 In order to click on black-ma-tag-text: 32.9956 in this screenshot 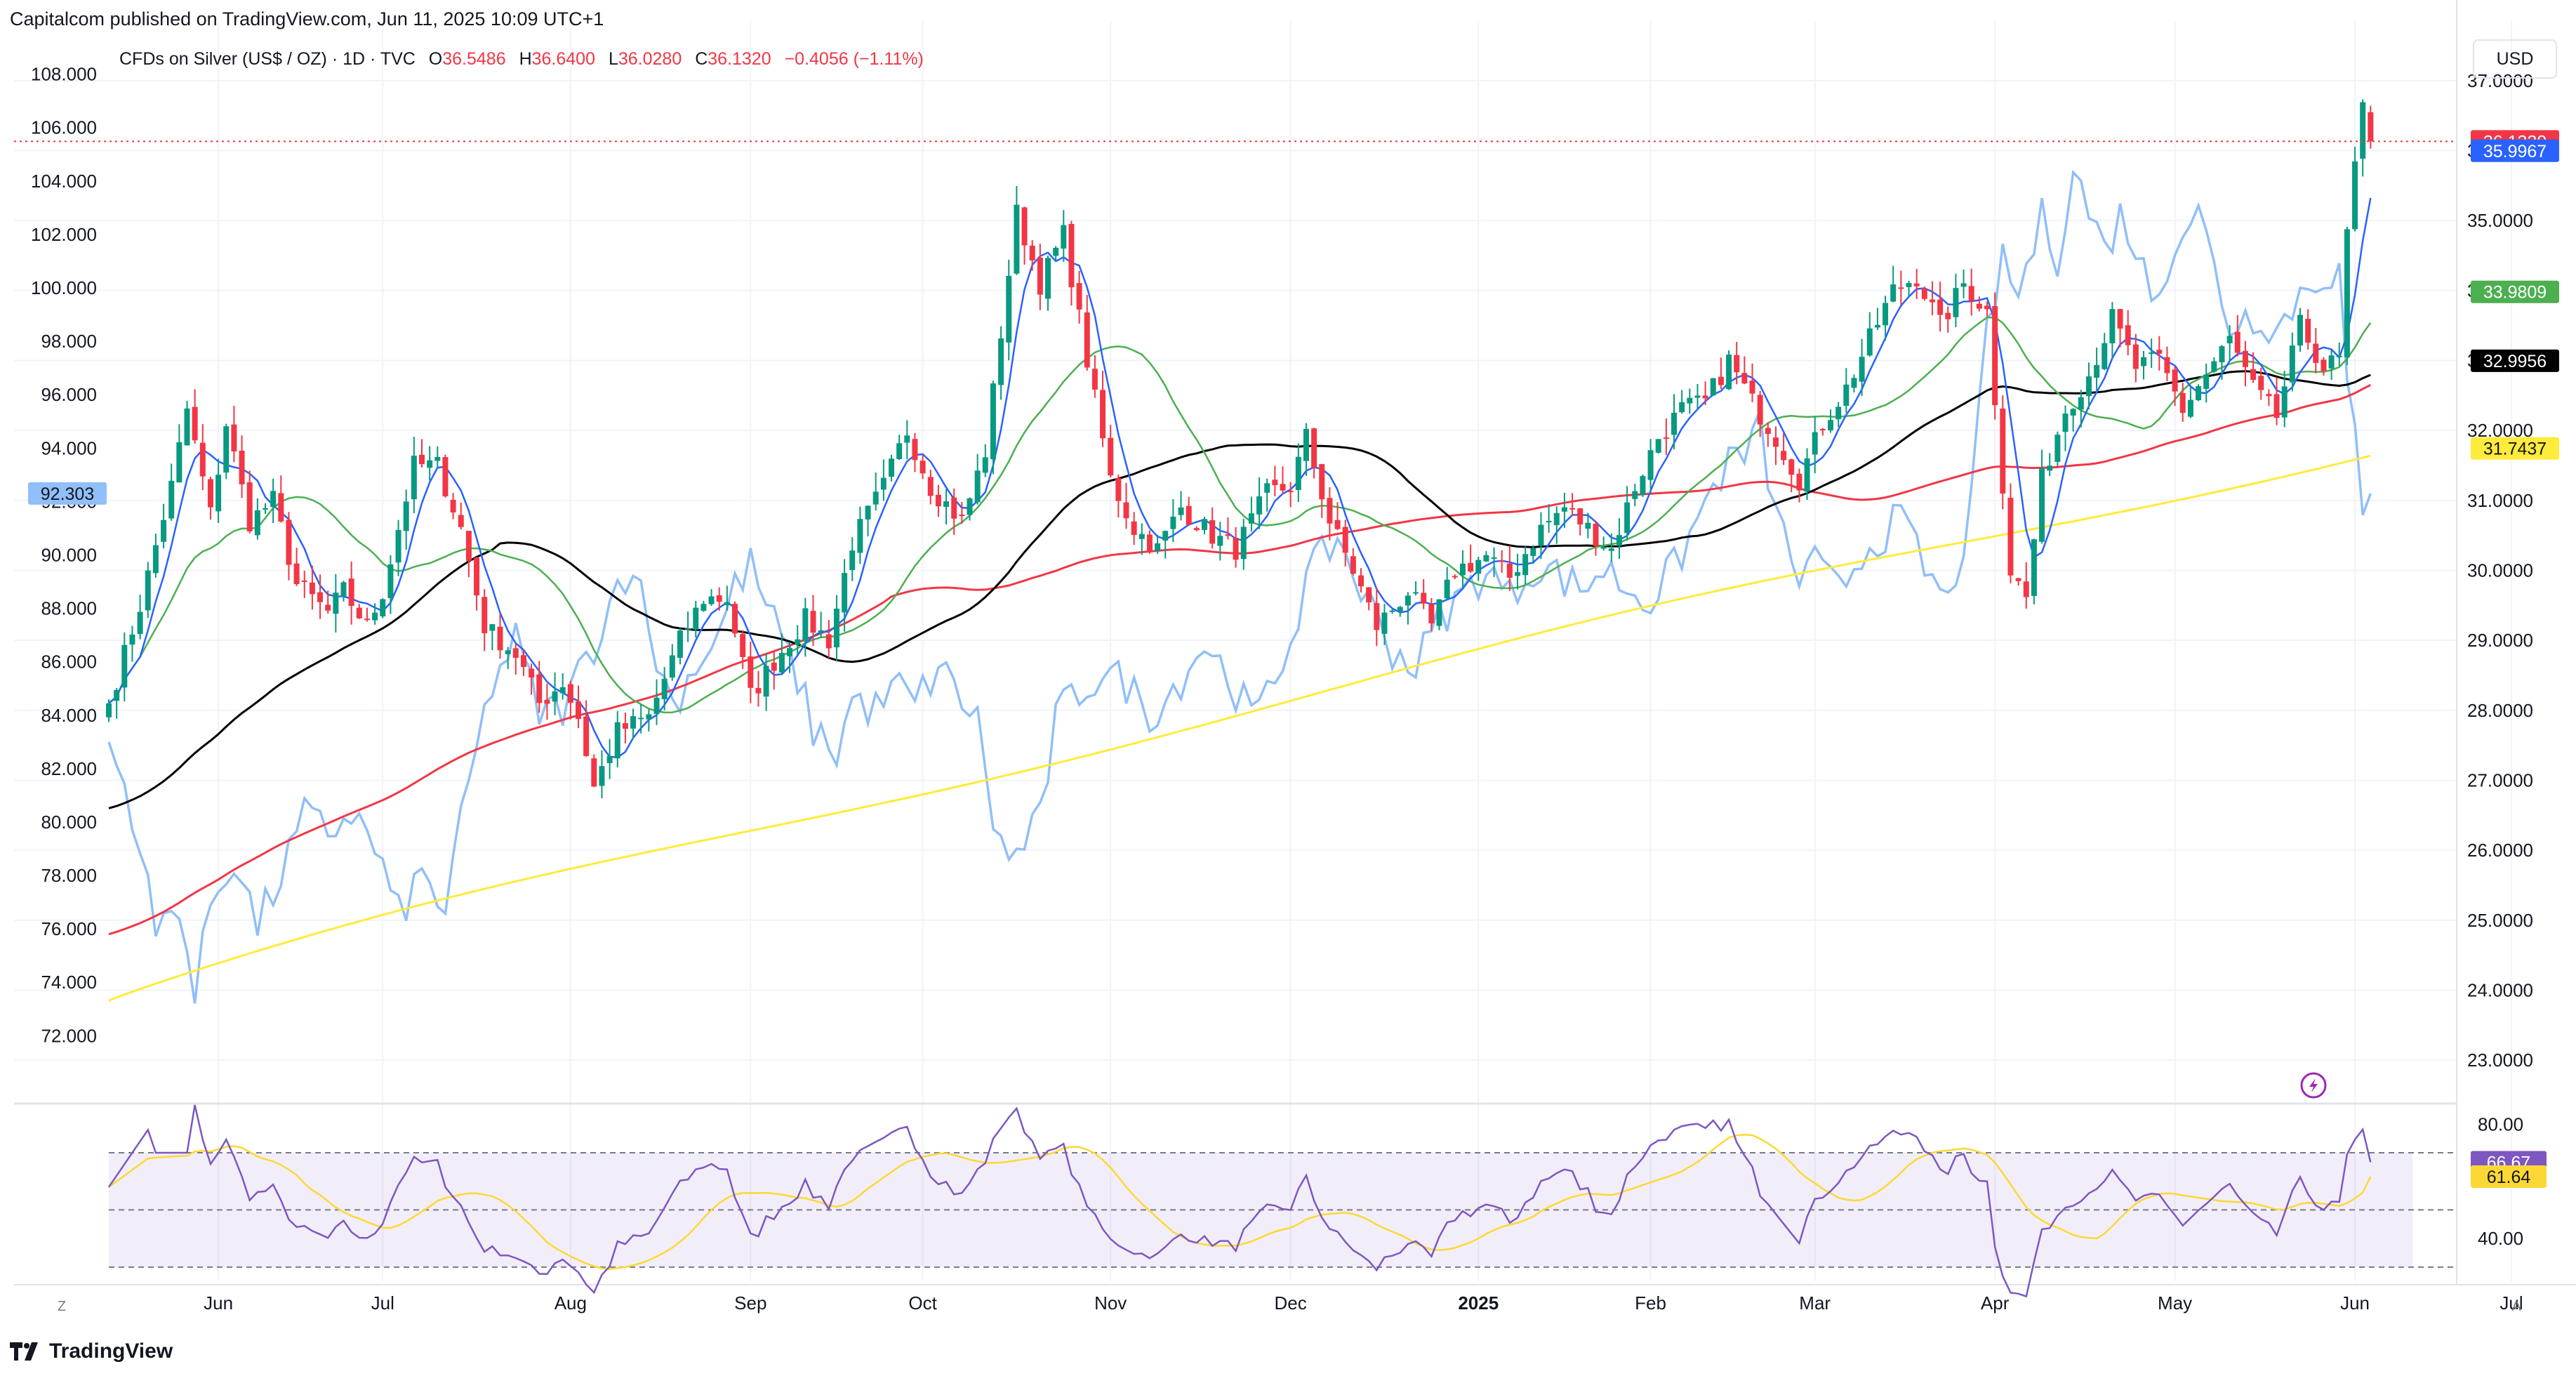, I will do `click(2515, 361)`.